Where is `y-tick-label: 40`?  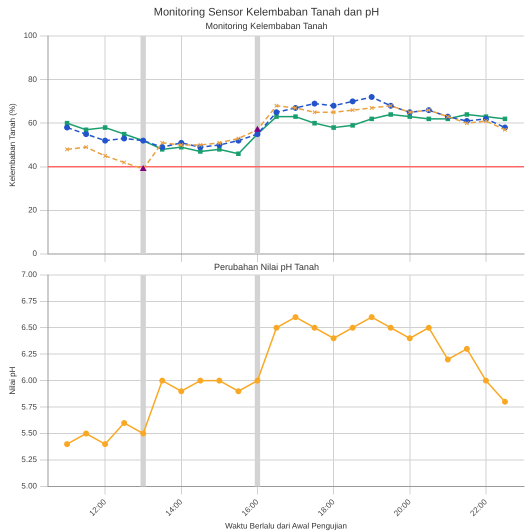
y-tick-label: 40 is located at coordinates (33, 167).